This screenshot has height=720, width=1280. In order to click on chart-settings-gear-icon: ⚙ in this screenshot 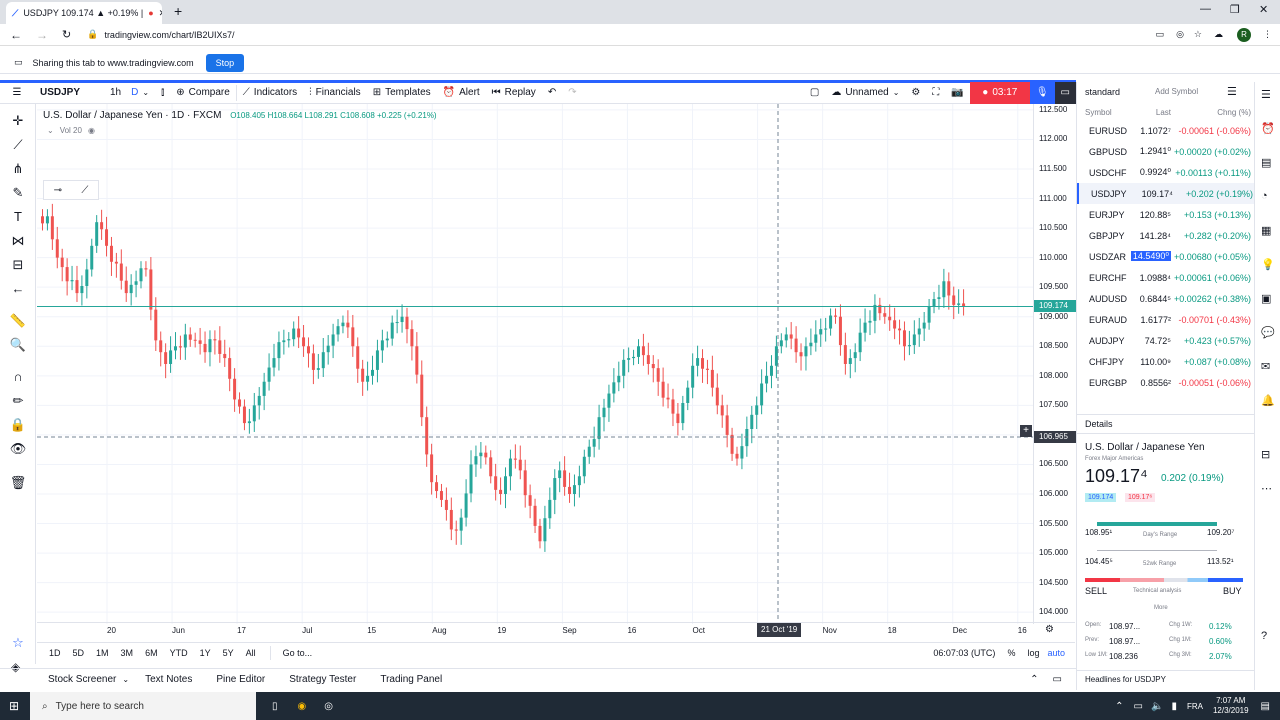, I will do `click(1049, 629)`.